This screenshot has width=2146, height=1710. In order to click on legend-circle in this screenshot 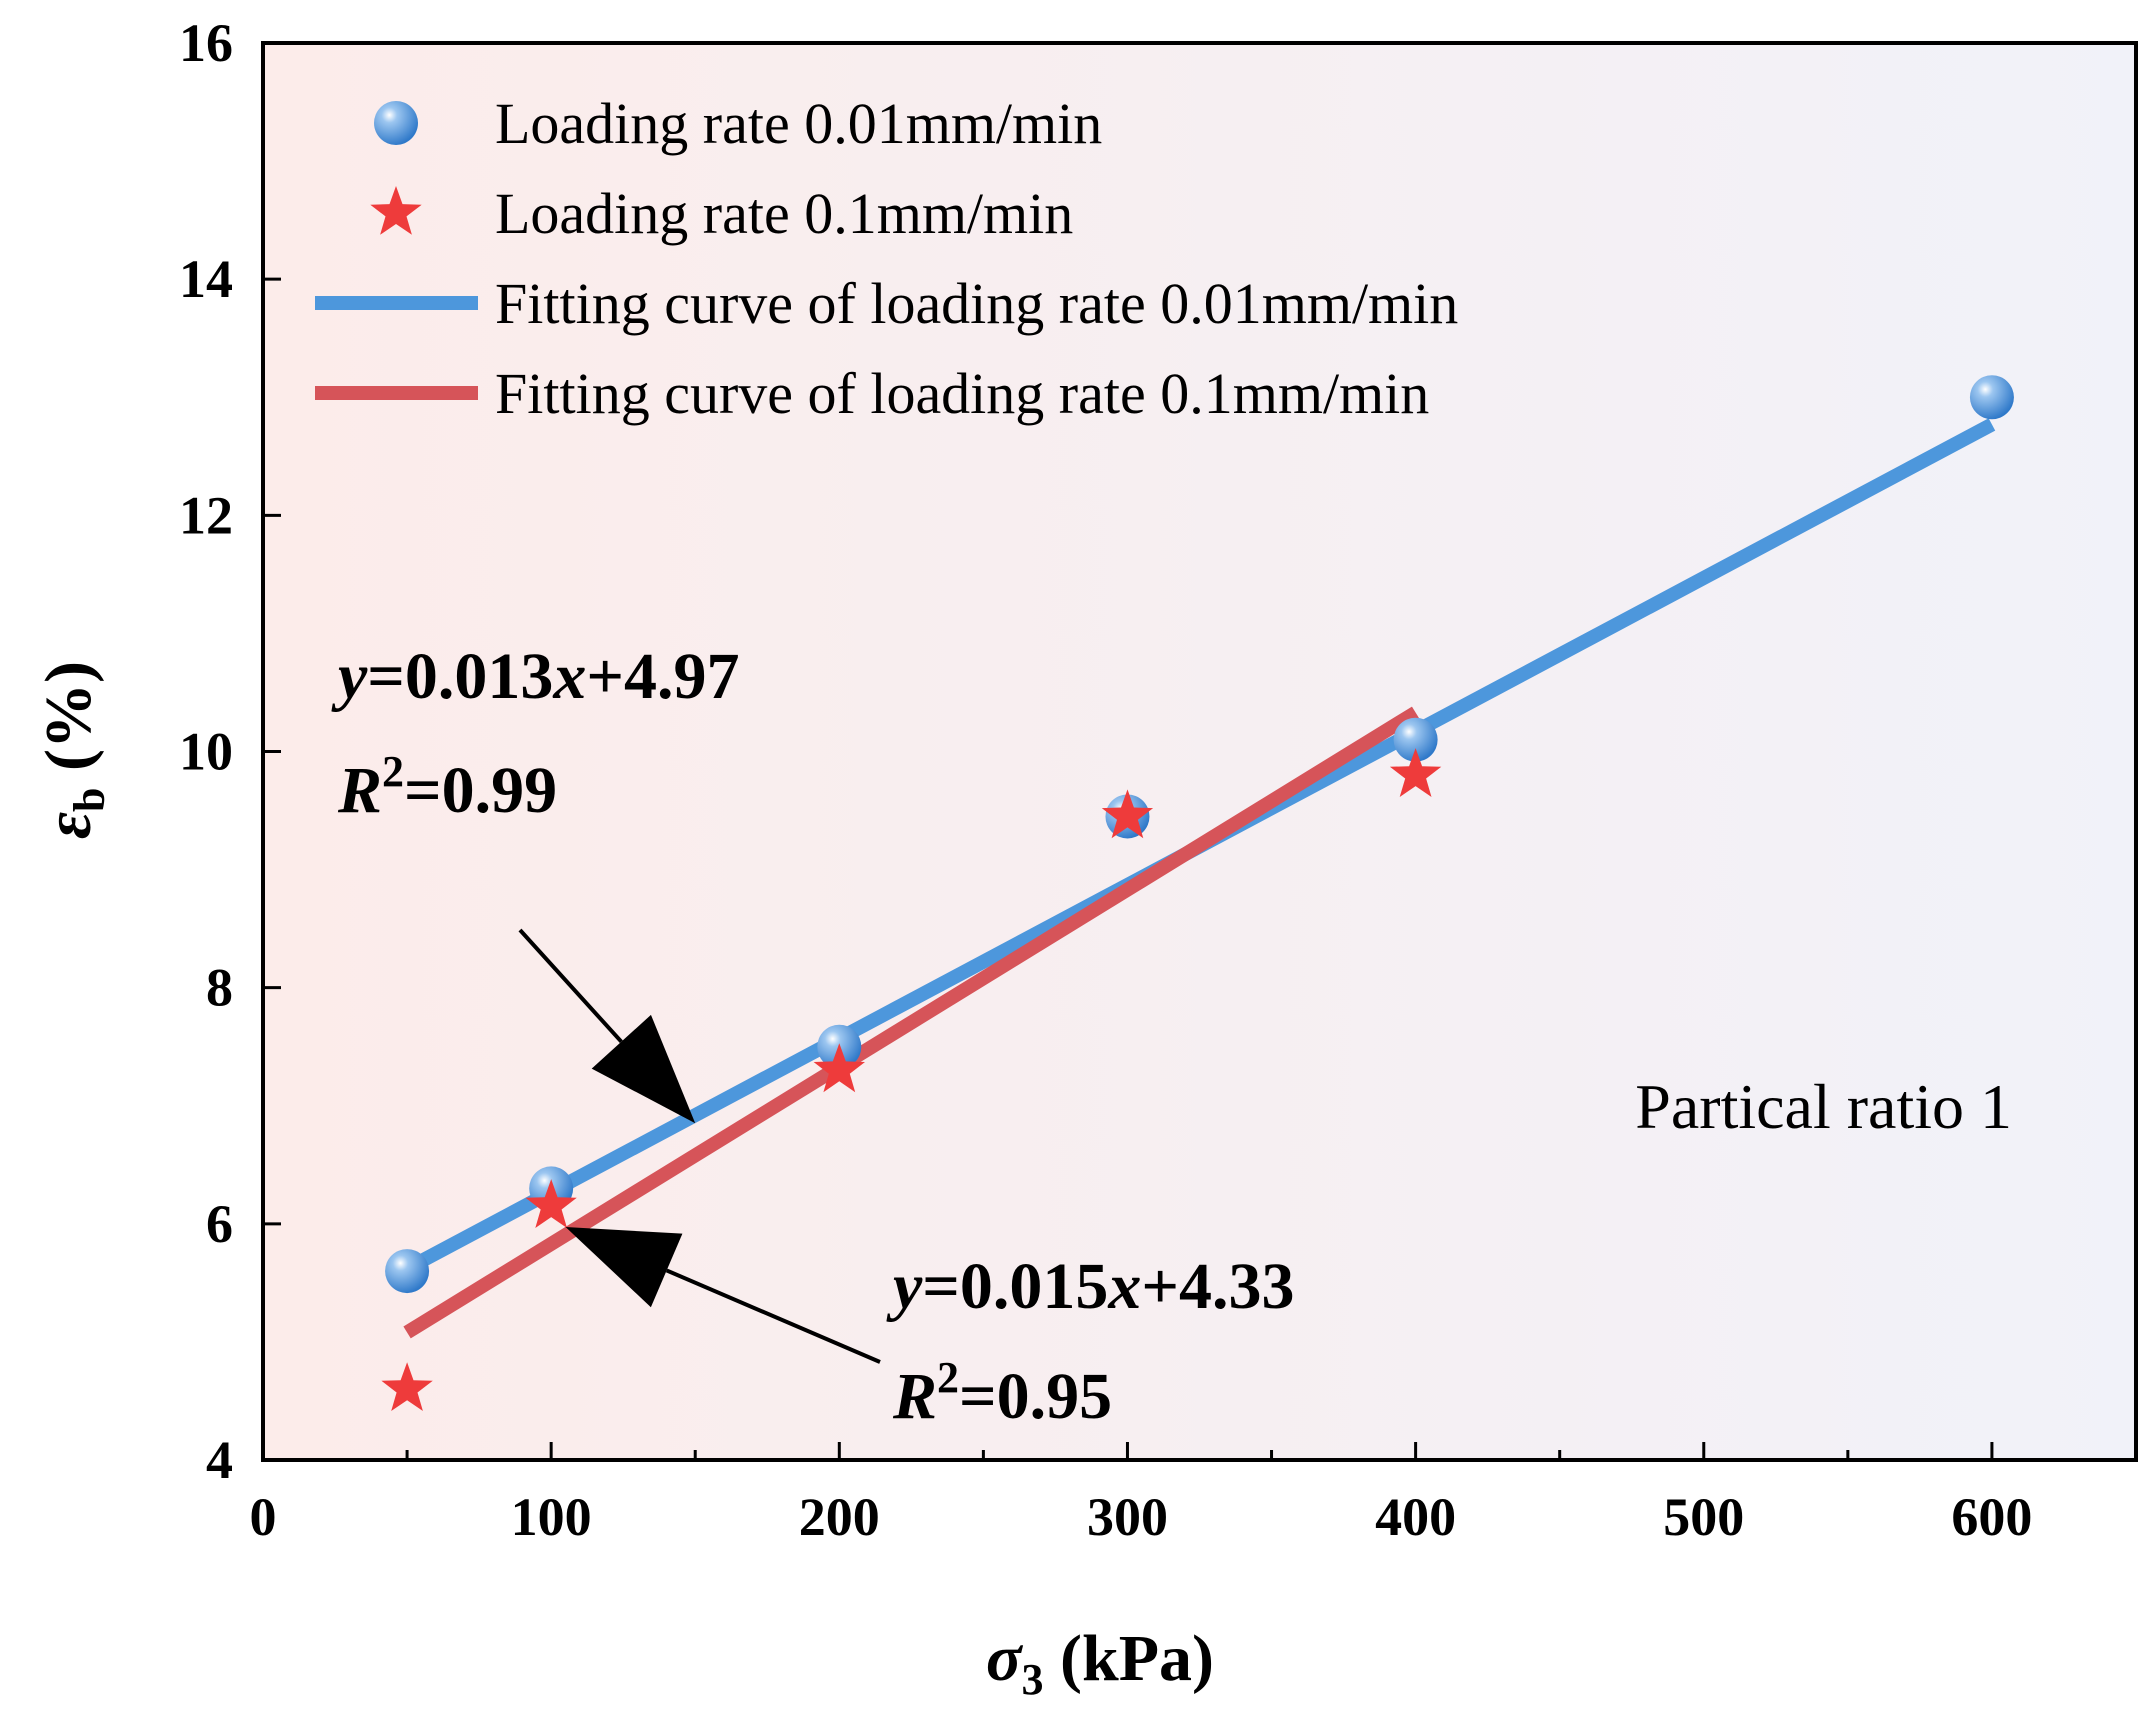, I will do `click(396, 123)`.